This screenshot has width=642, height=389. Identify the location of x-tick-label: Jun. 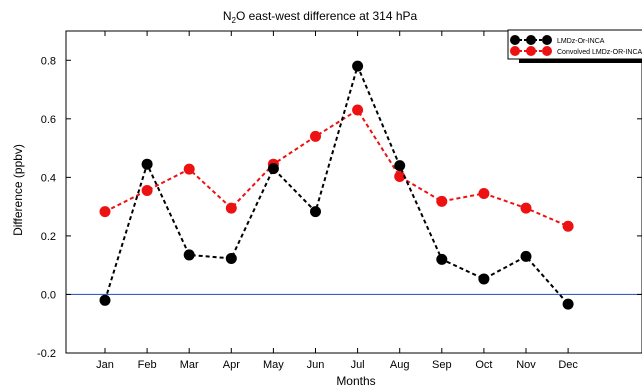
(316, 365).